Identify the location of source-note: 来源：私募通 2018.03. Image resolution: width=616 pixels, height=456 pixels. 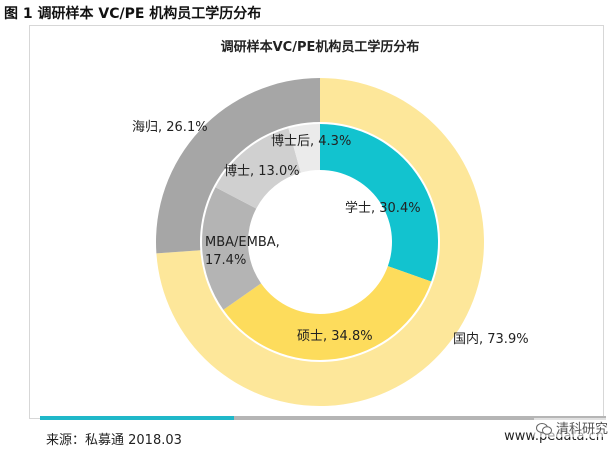
(114, 440).